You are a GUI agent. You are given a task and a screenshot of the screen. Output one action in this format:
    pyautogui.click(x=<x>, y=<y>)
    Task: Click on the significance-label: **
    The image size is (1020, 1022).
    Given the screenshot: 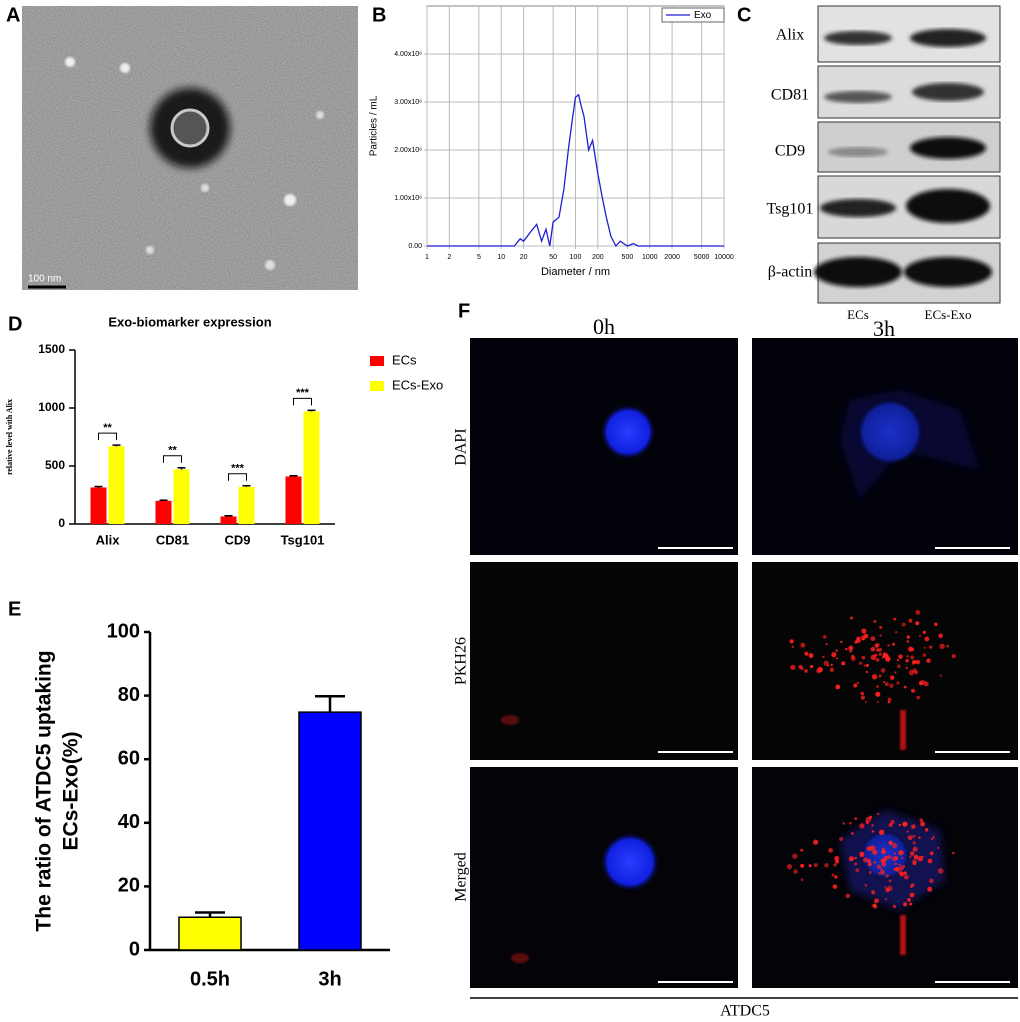 What is the action you would take?
    pyautogui.click(x=172, y=451)
    